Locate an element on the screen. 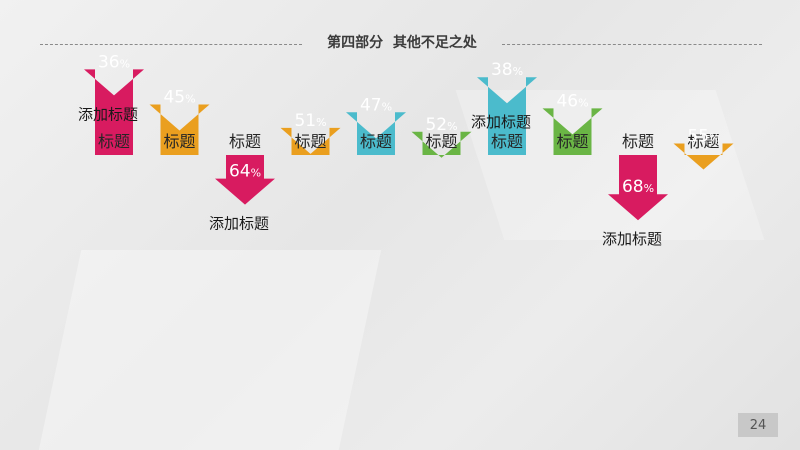  value-label: 47% is located at coordinates (376, 105).